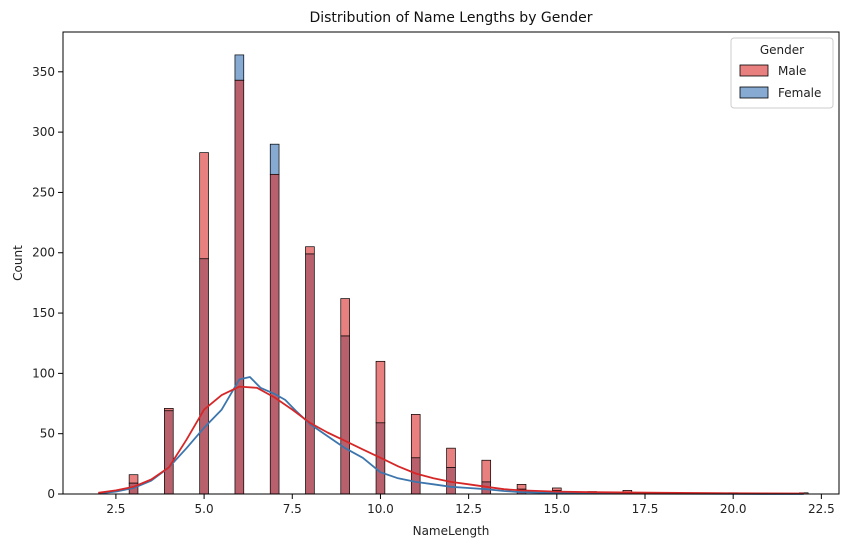  Describe the element at coordinates (645, 509) in the screenshot. I see `x-tick-label: 17.5` at that location.